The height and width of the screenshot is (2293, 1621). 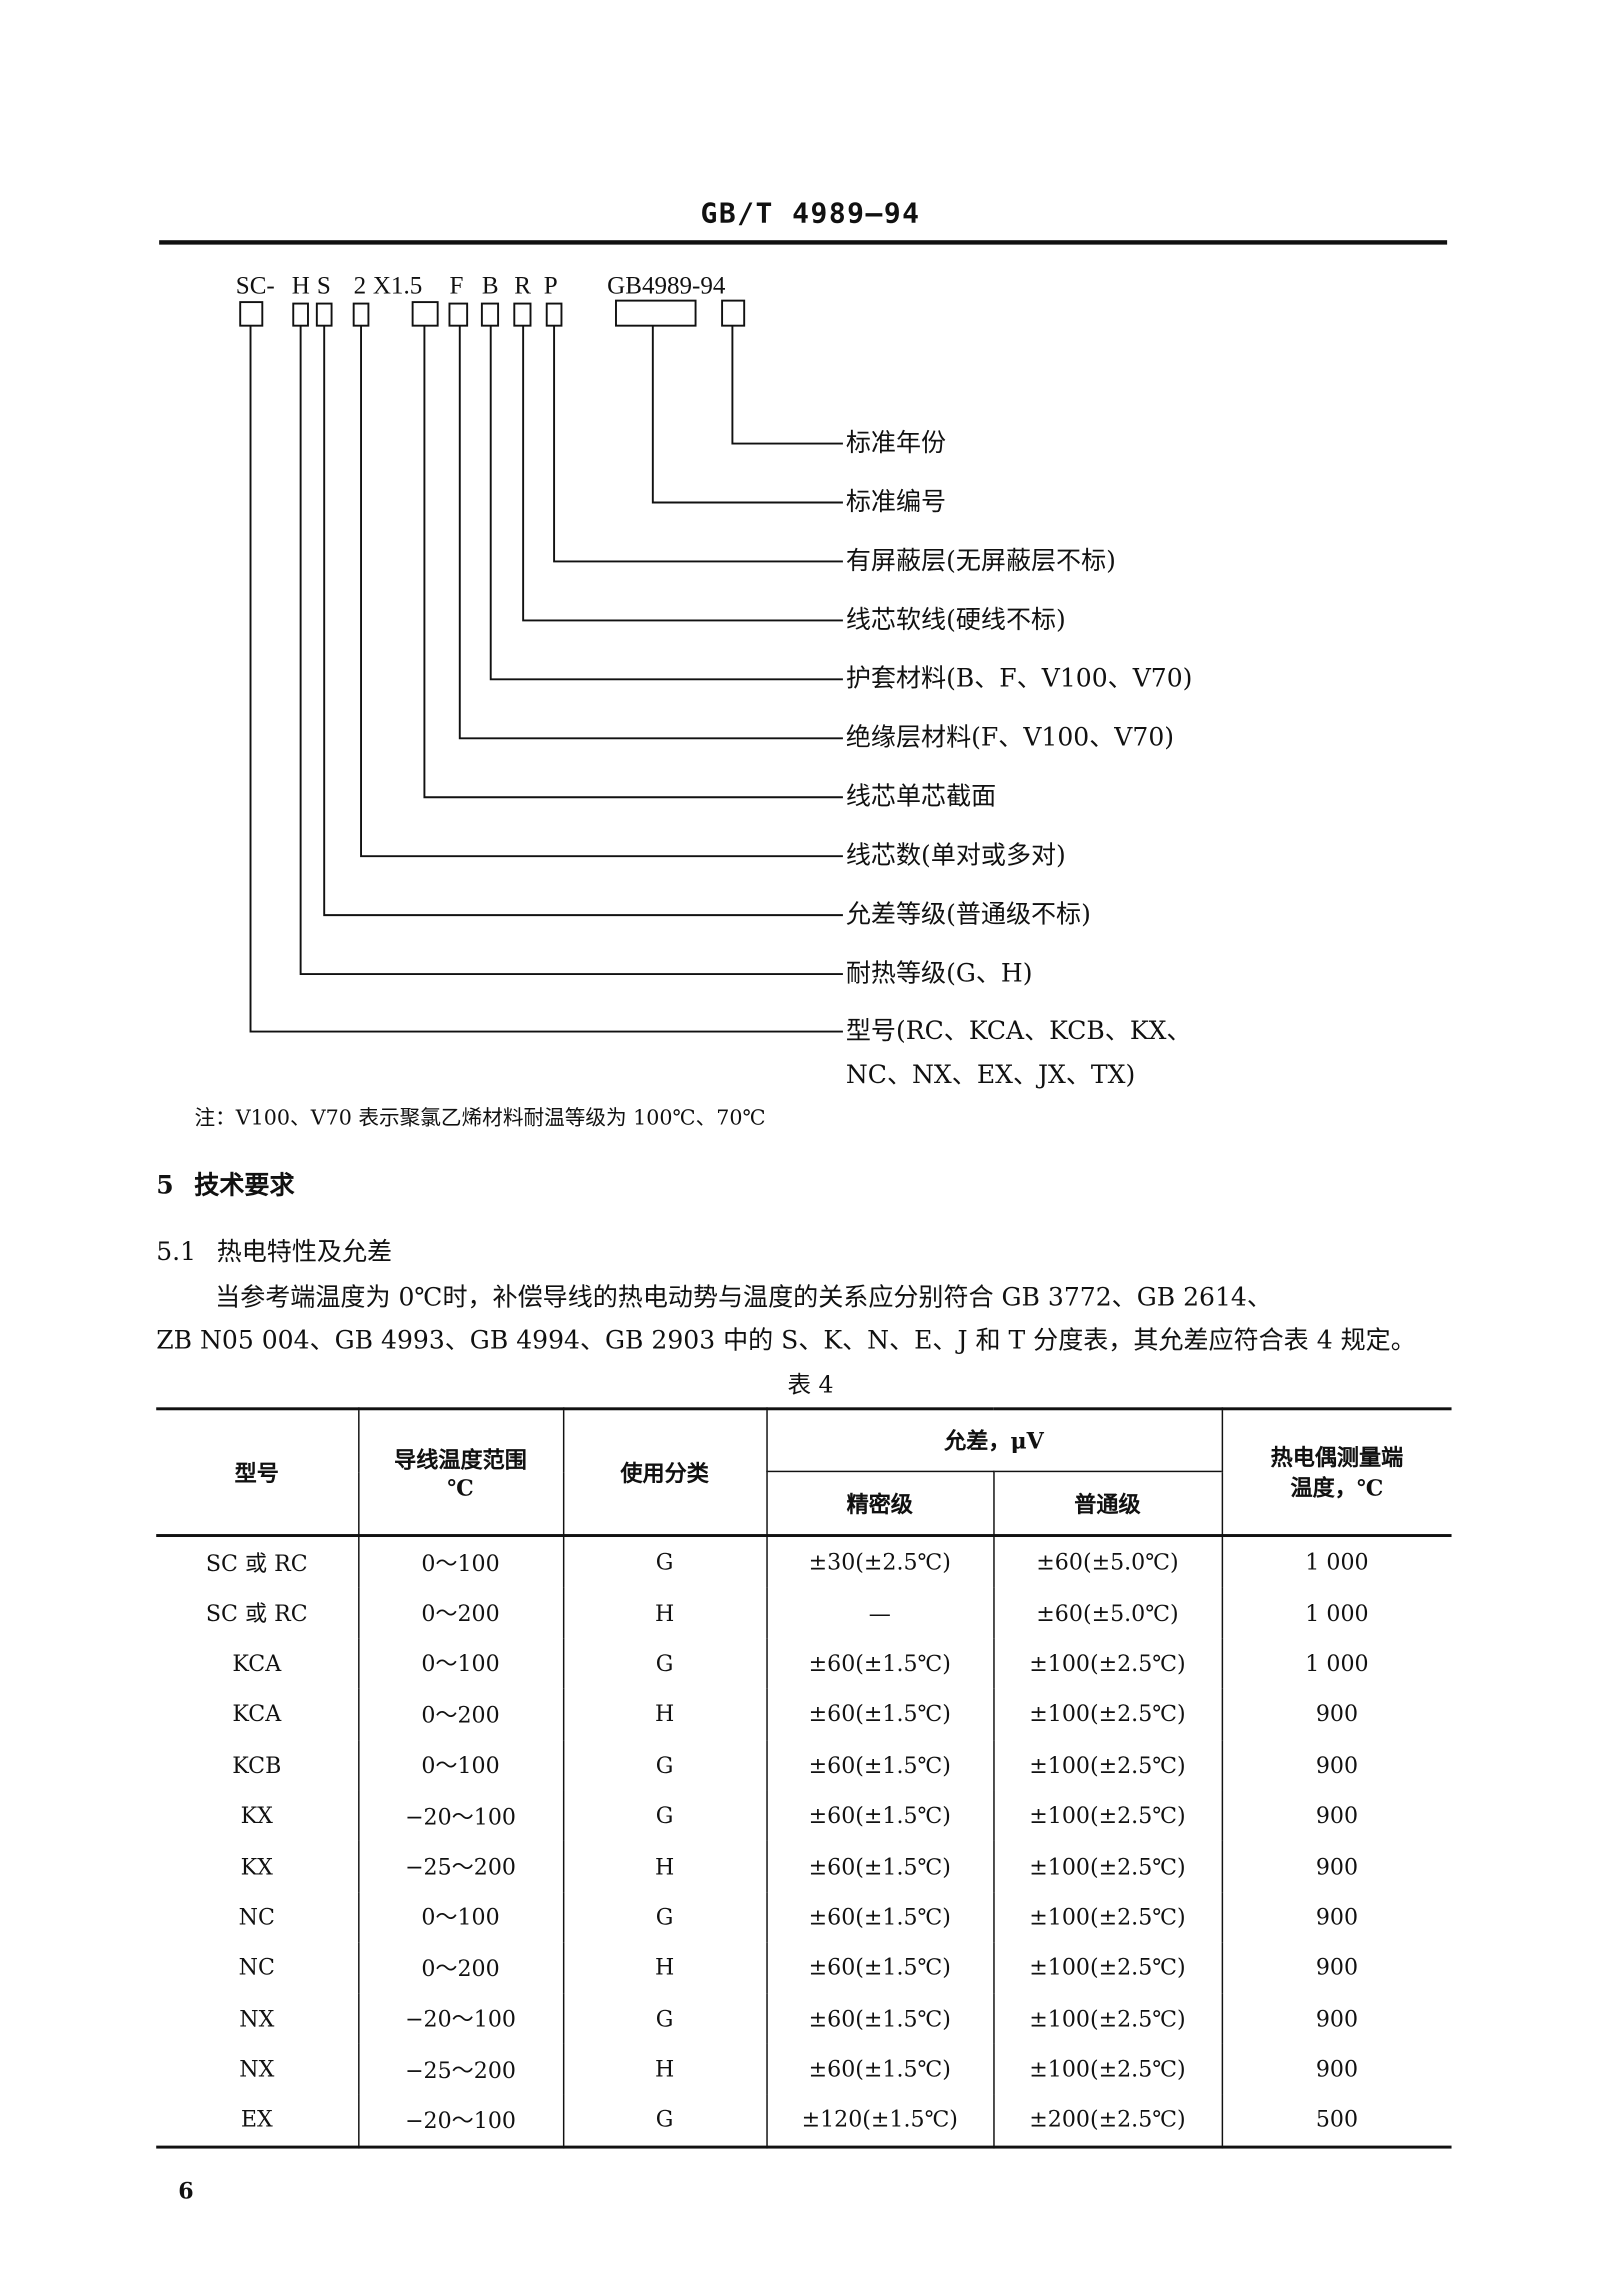 What do you see at coordinates (304, 1252) in the screenshot?
I see `section-title: 热电特性及允差` at bounding box center [304, 1252].